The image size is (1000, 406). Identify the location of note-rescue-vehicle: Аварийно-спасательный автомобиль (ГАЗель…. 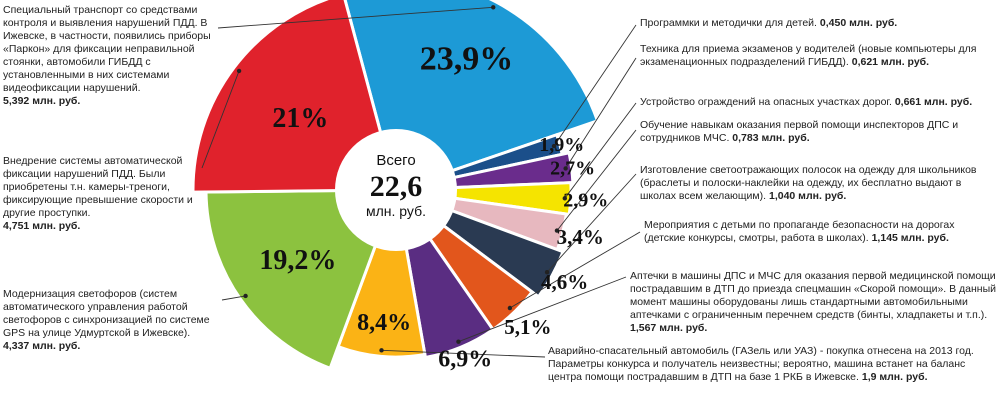
(772, 364).